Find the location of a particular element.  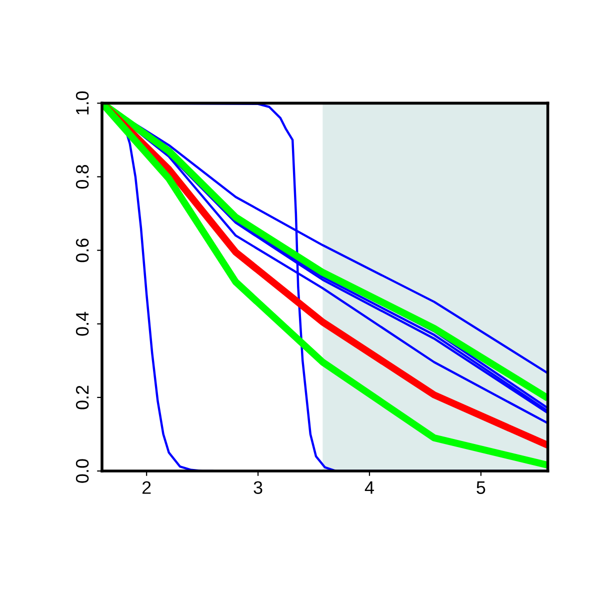

x-tick-label: 5 is located at coordinates (481, 487).